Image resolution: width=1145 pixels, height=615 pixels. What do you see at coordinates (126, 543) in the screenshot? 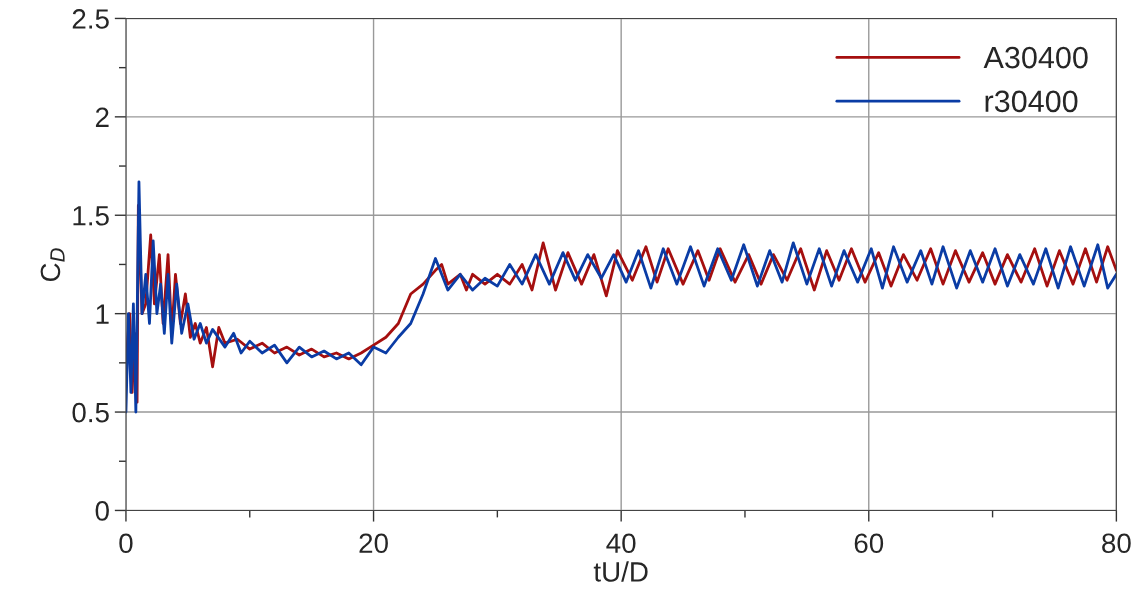
I see `x-tick-label: 0` at bounding box center [126, 543].